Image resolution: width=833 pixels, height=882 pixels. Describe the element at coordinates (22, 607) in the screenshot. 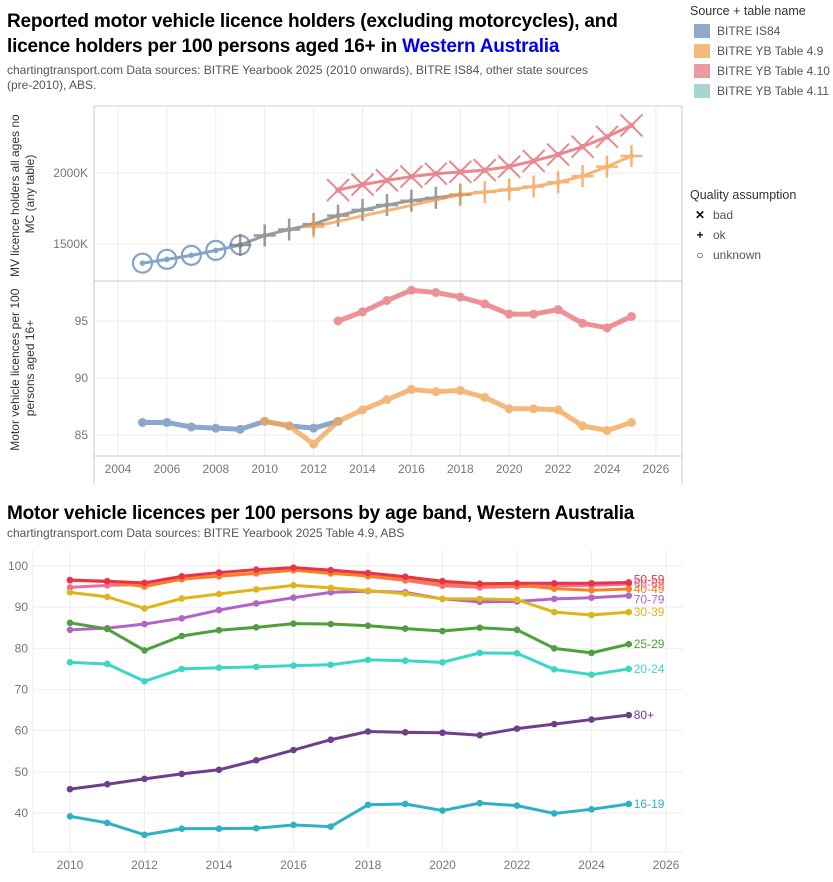

I see `y-tick-label: 90` at that location.